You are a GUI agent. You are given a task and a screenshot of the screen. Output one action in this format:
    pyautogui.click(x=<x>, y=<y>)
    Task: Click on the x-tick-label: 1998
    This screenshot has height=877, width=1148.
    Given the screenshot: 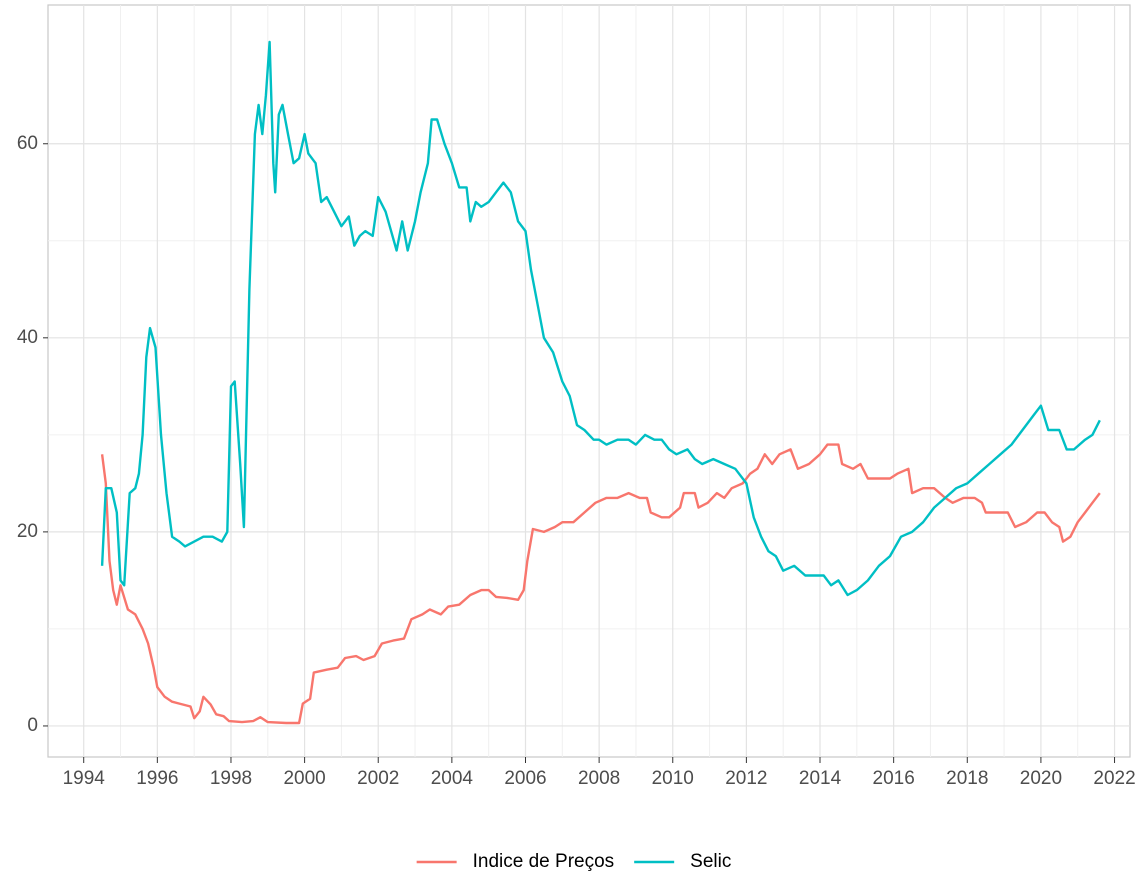 What is the action you would take?
    pyautogui.click(x=231, y=778)
    